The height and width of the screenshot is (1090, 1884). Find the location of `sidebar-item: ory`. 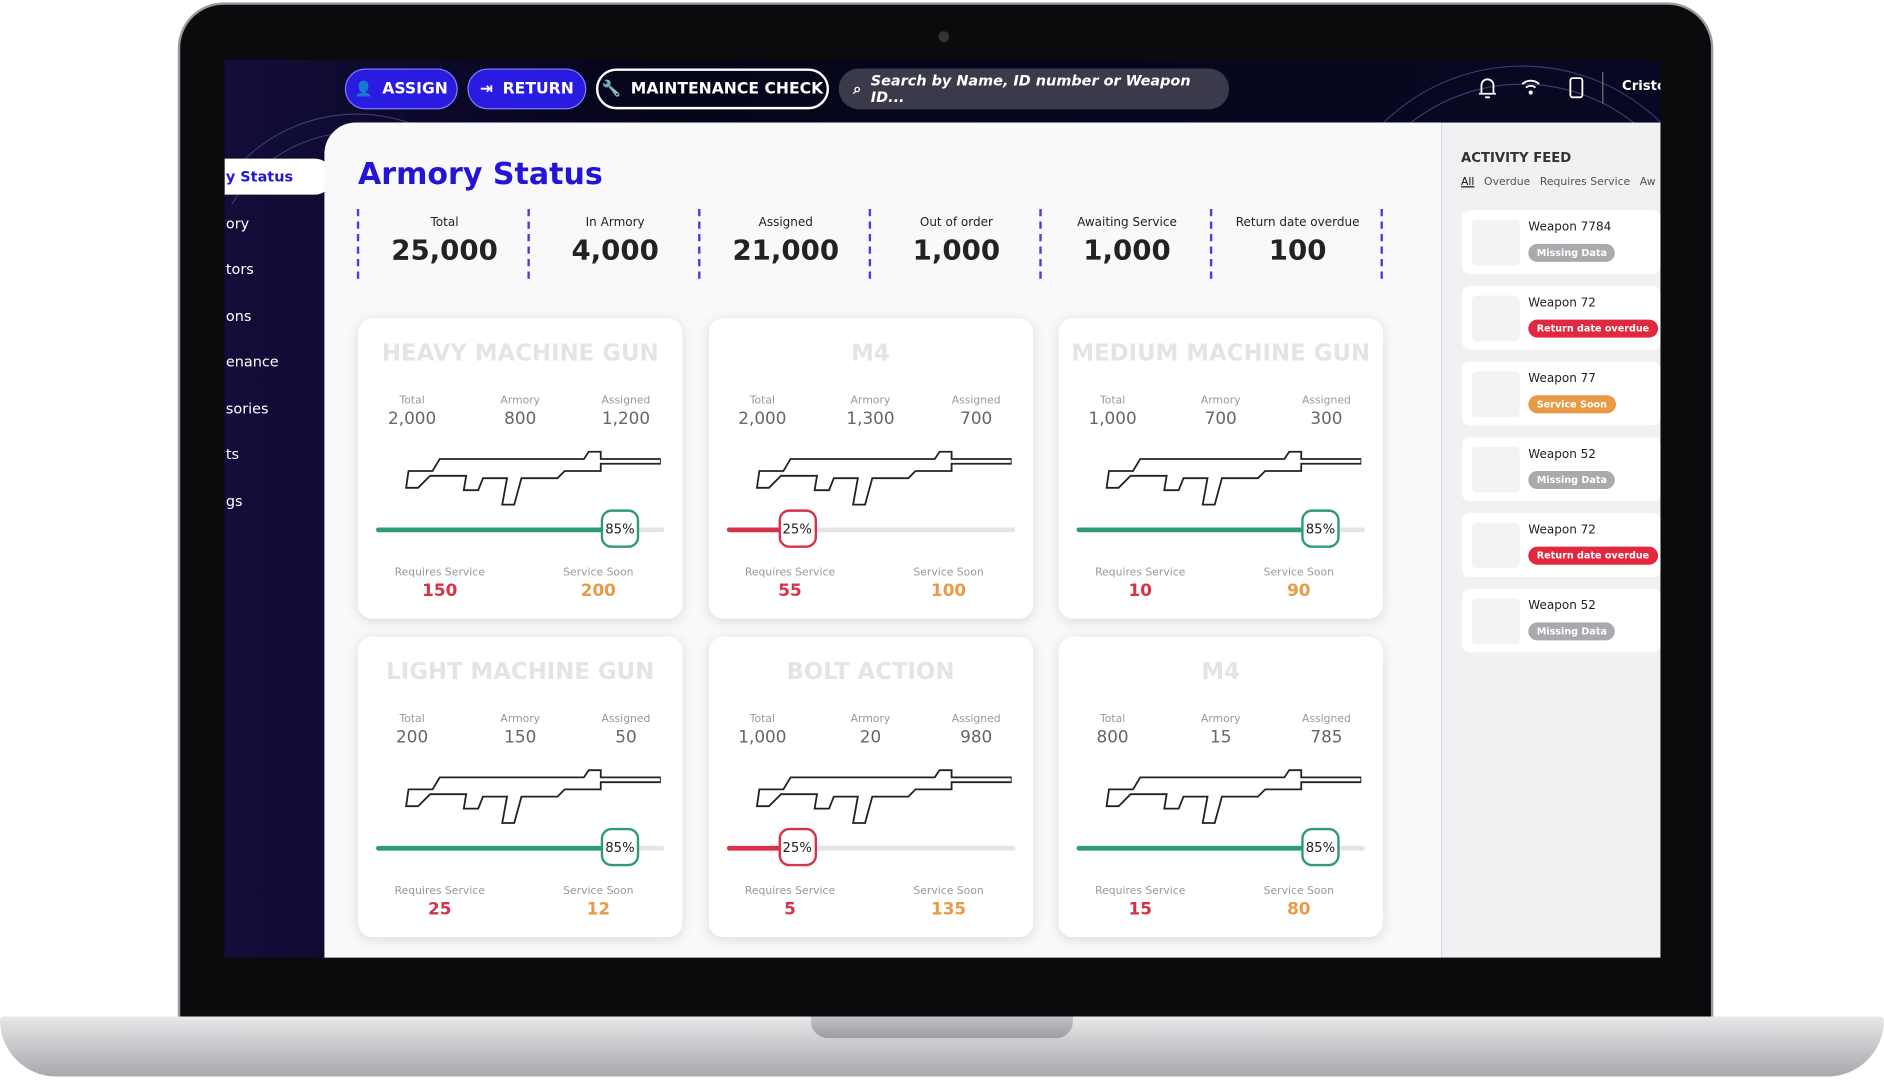

sidebar-item: ory is located at coordinates (237, 223).